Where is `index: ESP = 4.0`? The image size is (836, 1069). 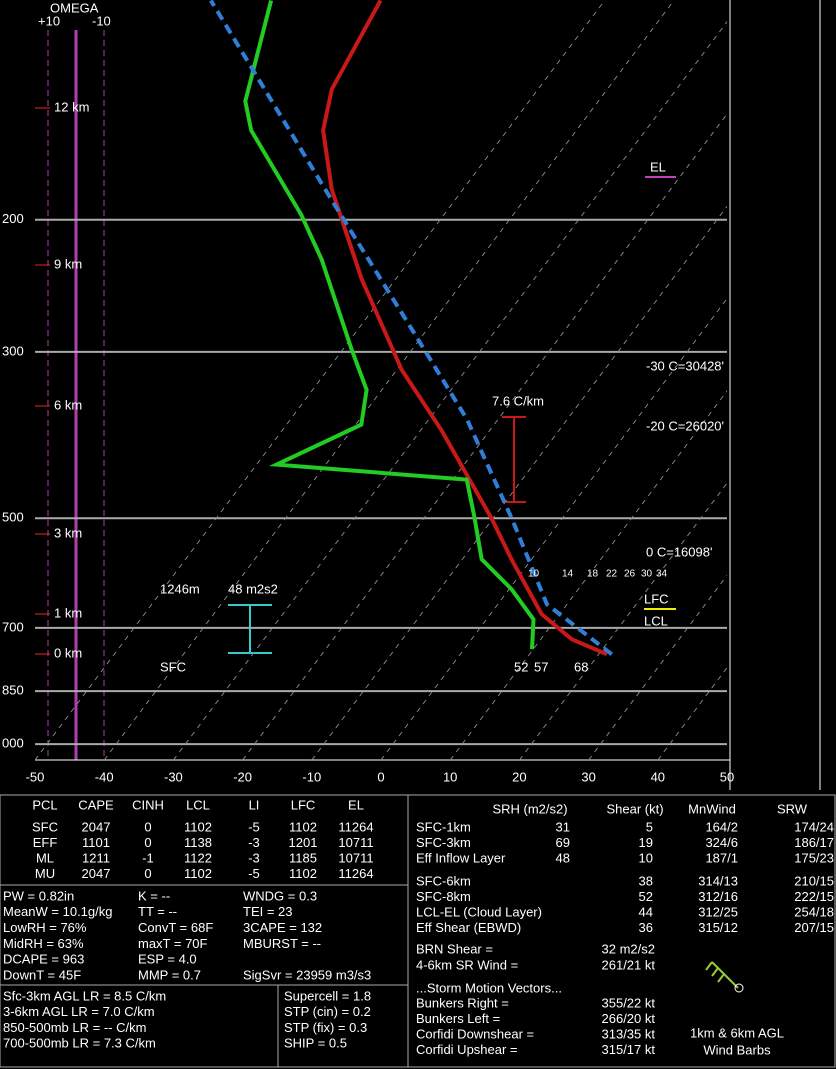
index: ESP = 4.0 is located at coordinates (167, 959).